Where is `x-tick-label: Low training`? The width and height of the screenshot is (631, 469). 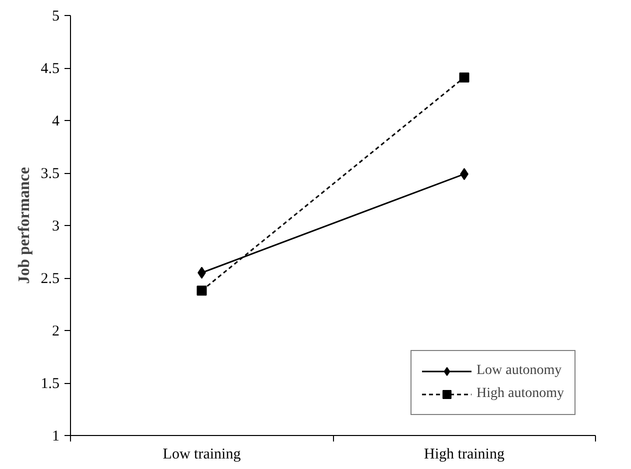
x-tick-label: Low training is located at coordinates (202, 454).